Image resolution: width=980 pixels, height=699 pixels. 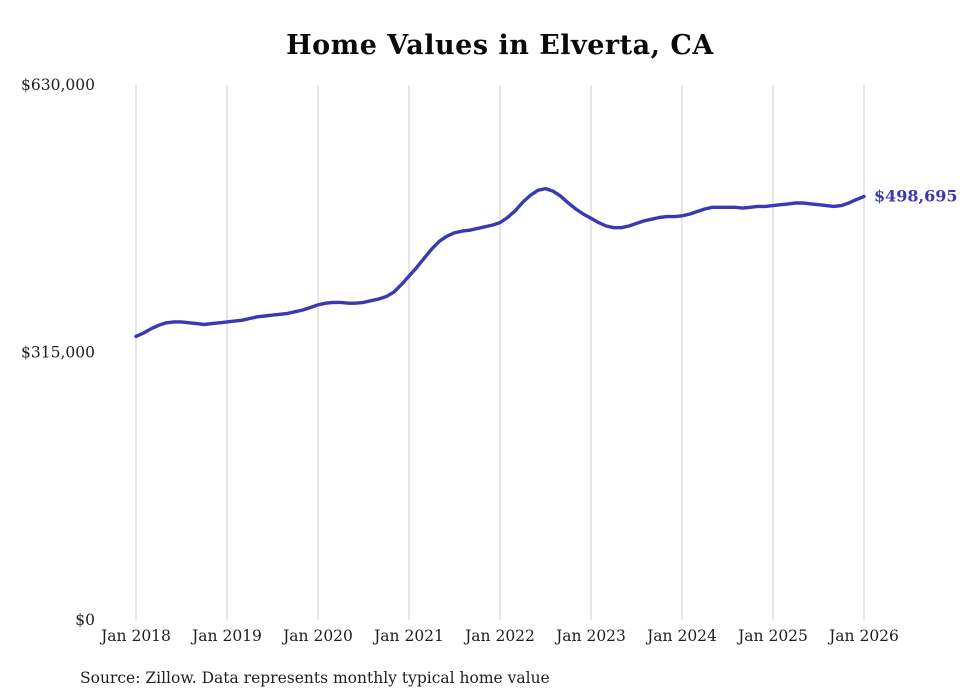 I want to click on end-value-label: $498,695, so click(x=916, y=196).